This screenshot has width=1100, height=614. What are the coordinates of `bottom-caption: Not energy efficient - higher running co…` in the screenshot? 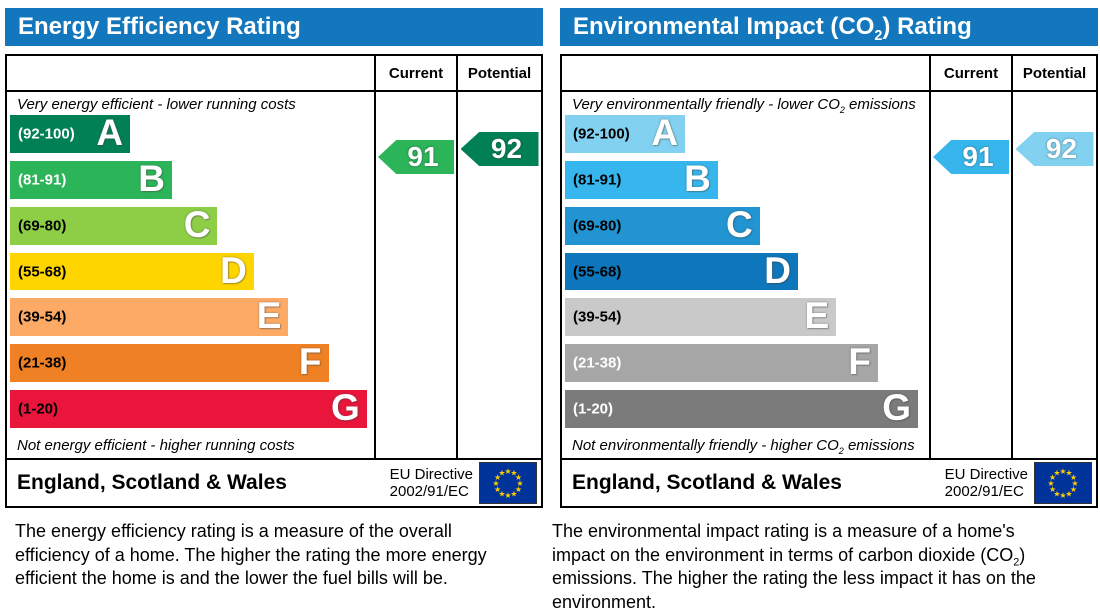 It's located at (156, 446).